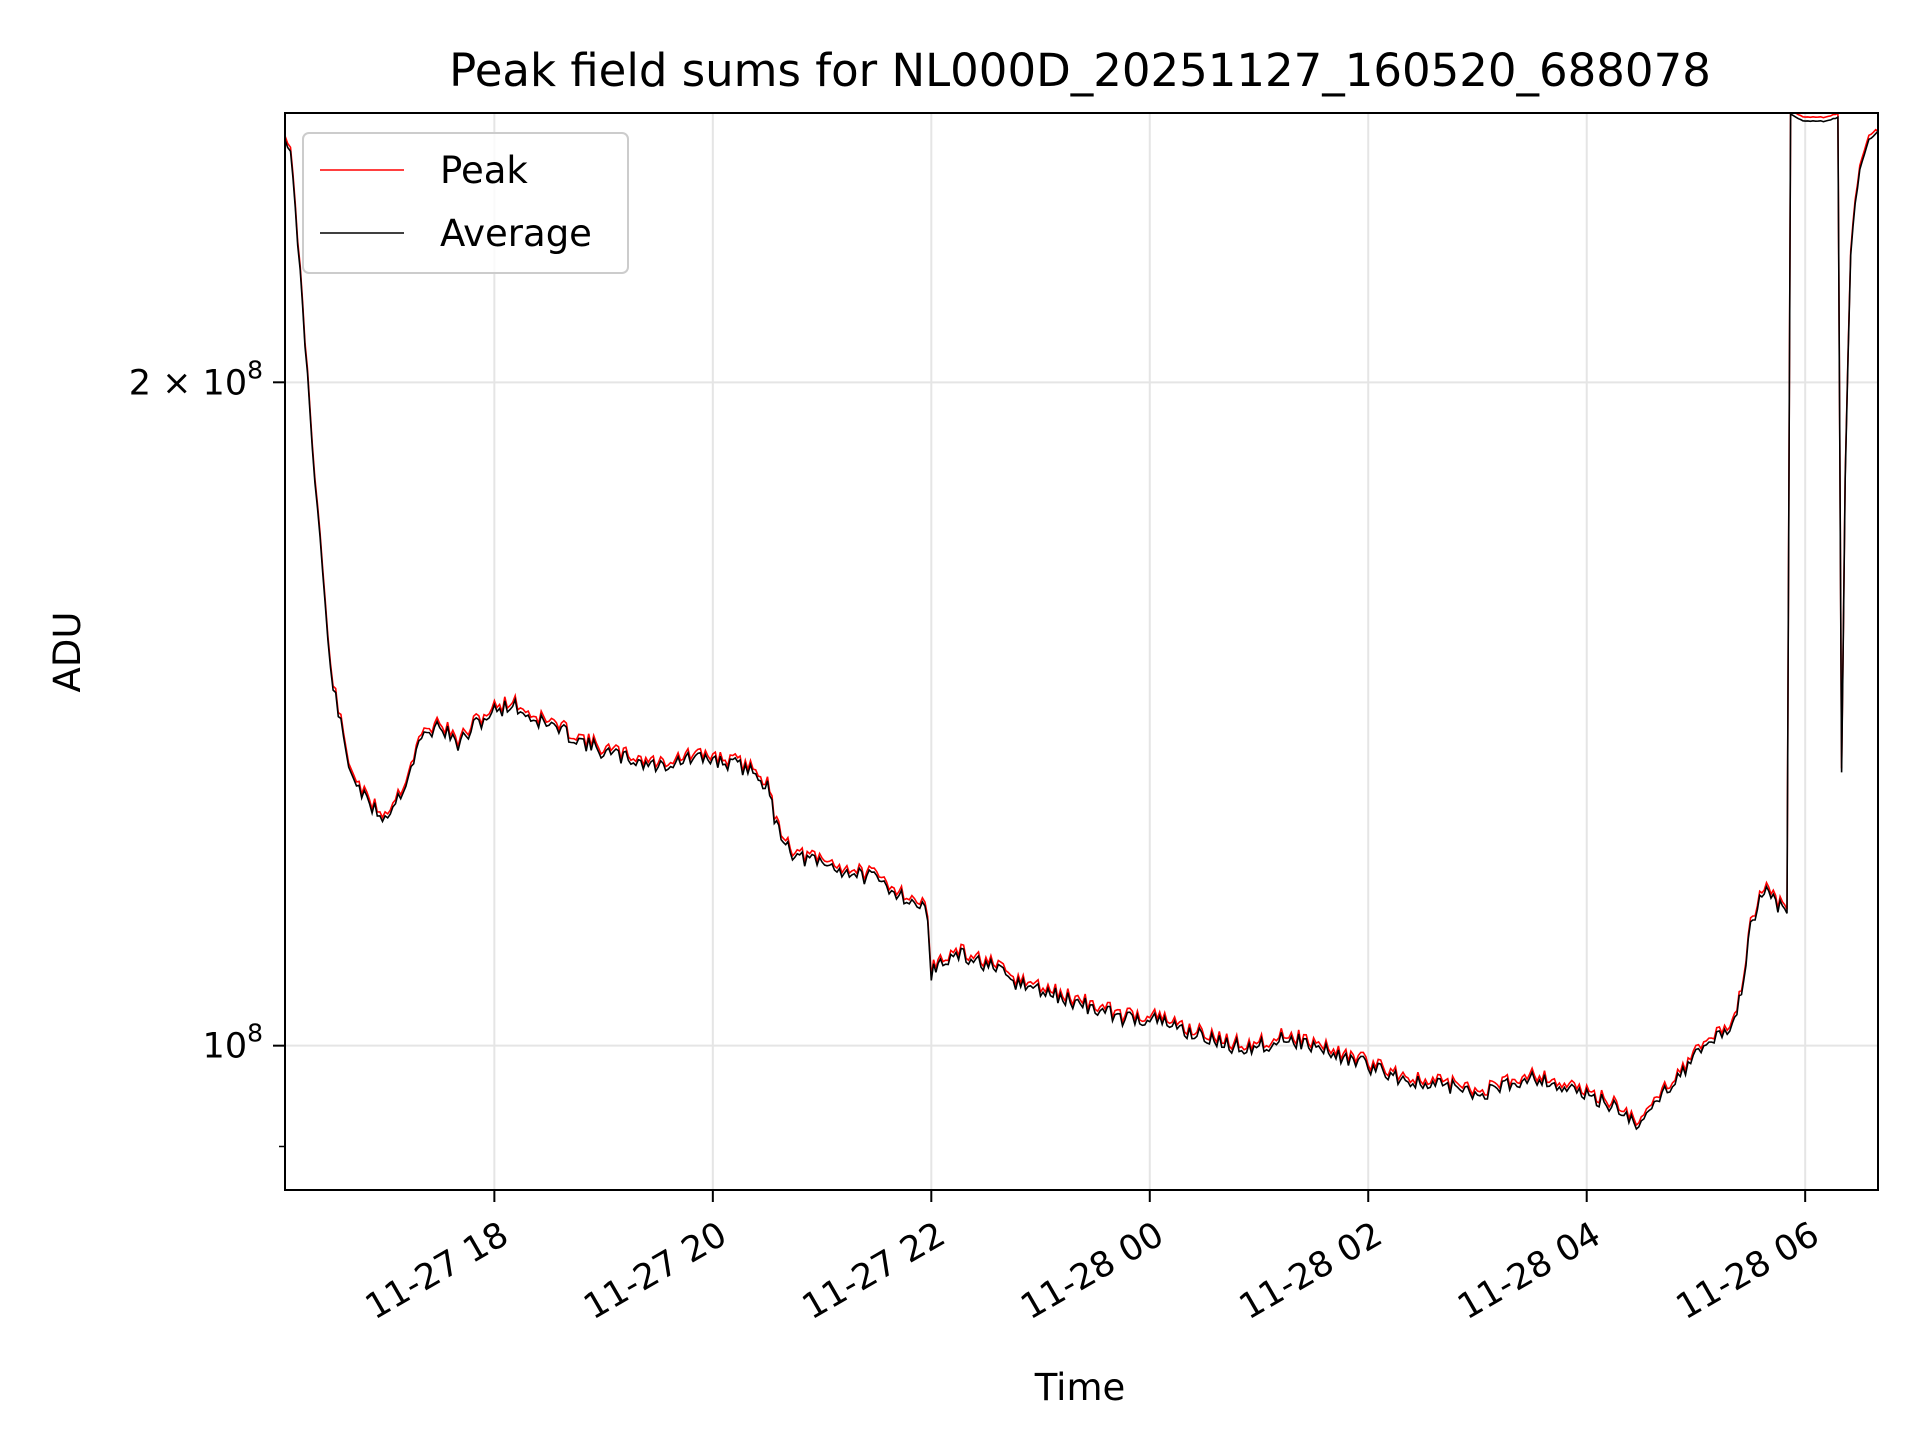 This screenshot has width=1920, height=1440. I want to click on x-tick-label: 11-28 06, so click(1748, 1271).